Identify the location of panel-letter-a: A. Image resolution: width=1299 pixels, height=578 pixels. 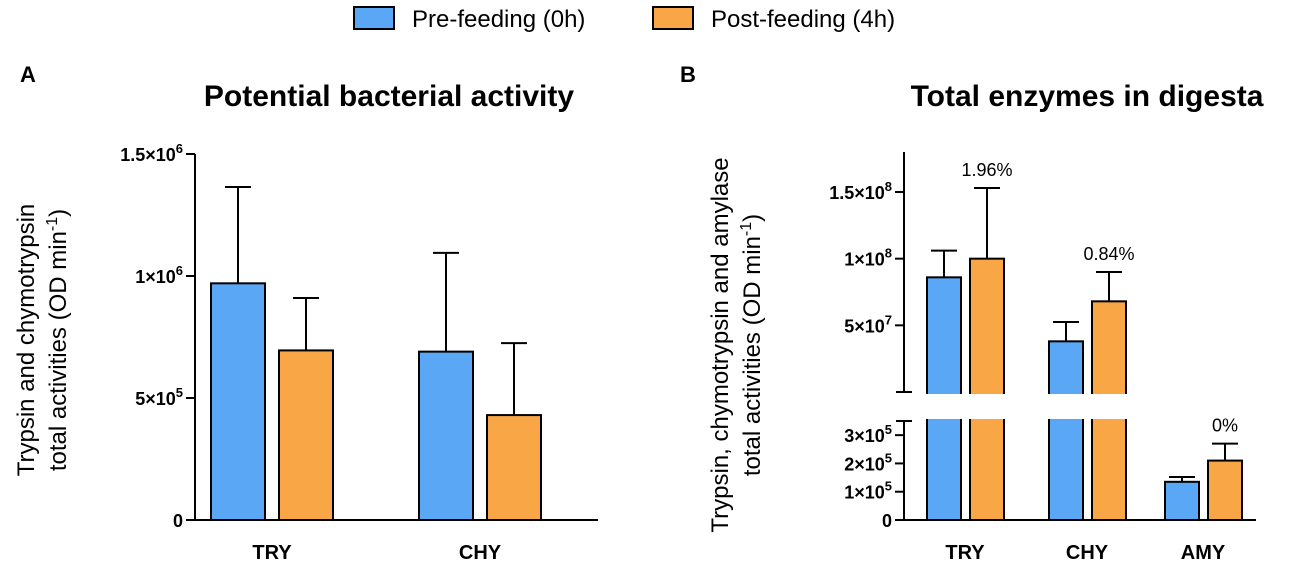
(28, 74).